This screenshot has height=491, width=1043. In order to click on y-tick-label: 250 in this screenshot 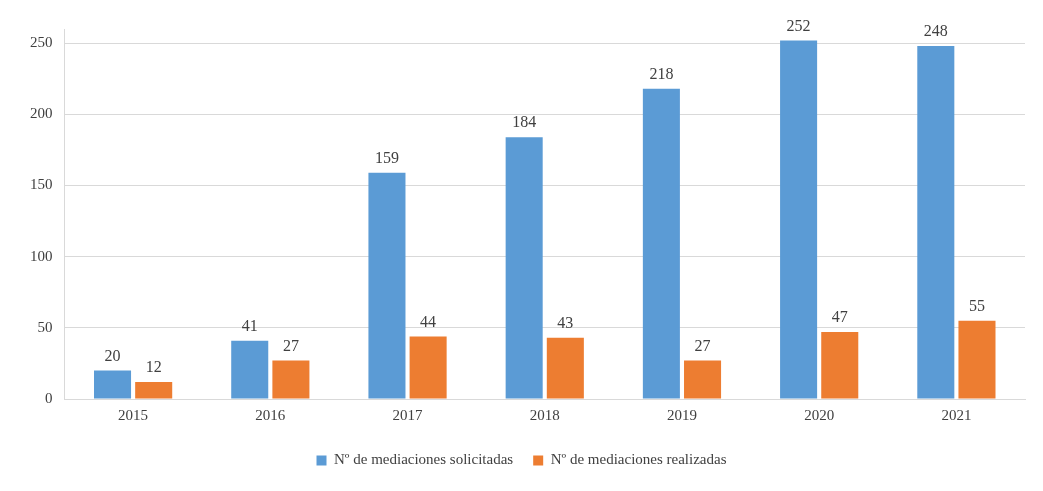, I will do `click(41, 42)`.